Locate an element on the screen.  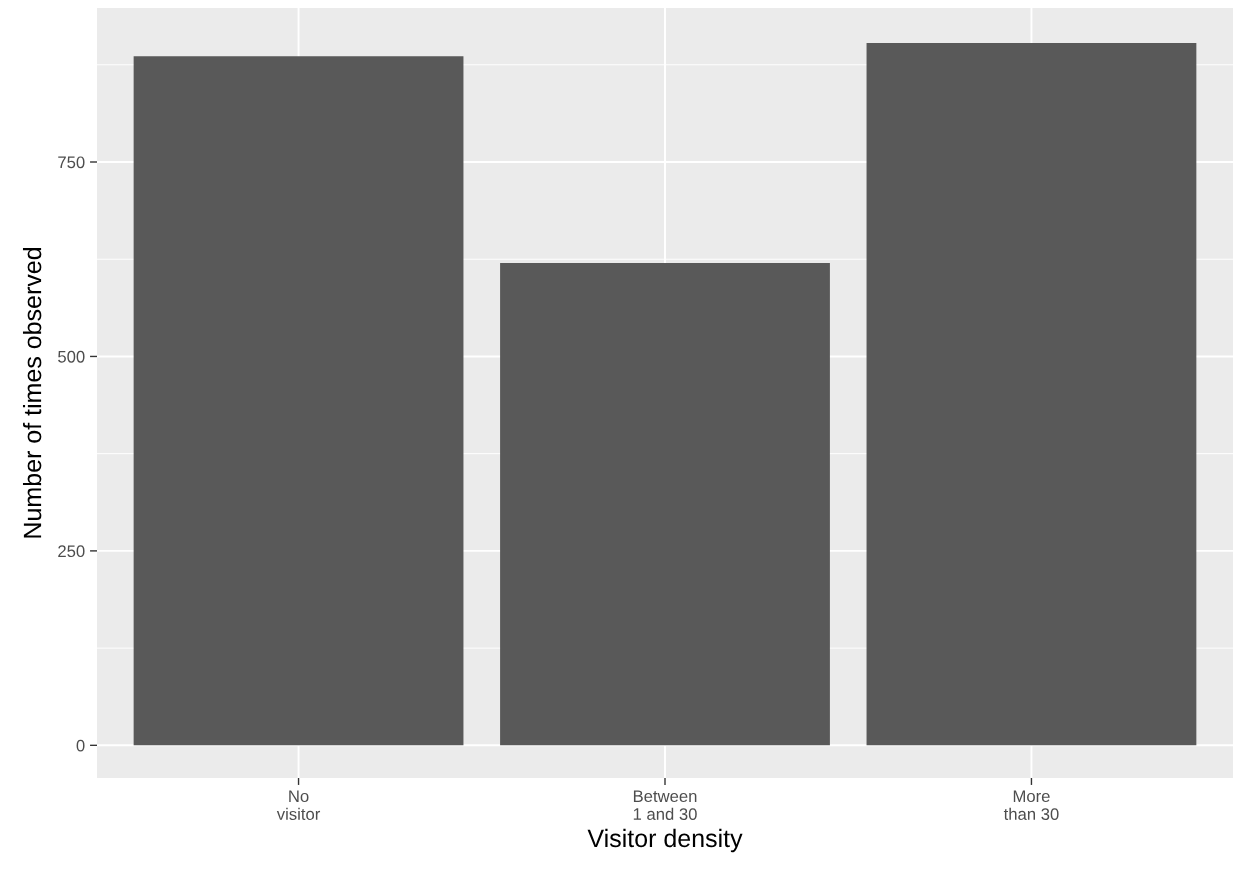
y-axis-title: Number of times observed is located at coordinates (32, 393).